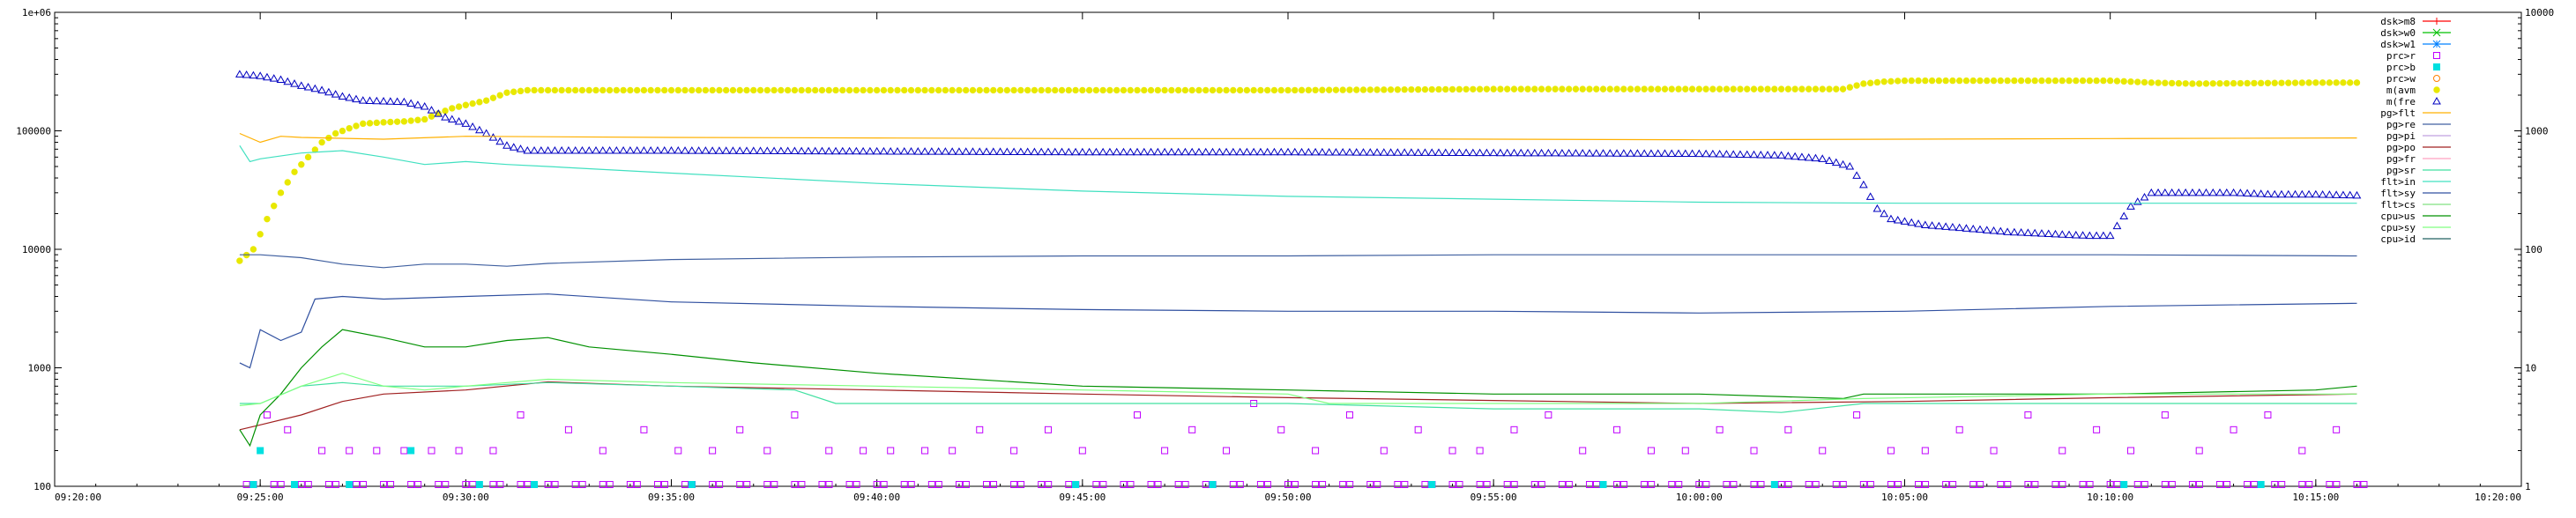  I want to click on series-cpu-sy, so click(1298, 389).